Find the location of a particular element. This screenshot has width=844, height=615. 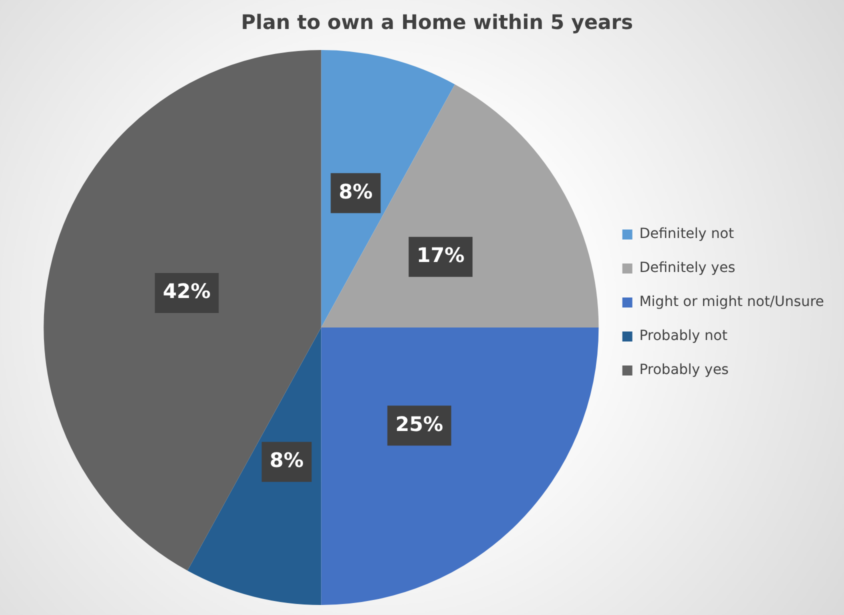

legend-label: Might or might not/Unsure is located at coordinates (731, 302).